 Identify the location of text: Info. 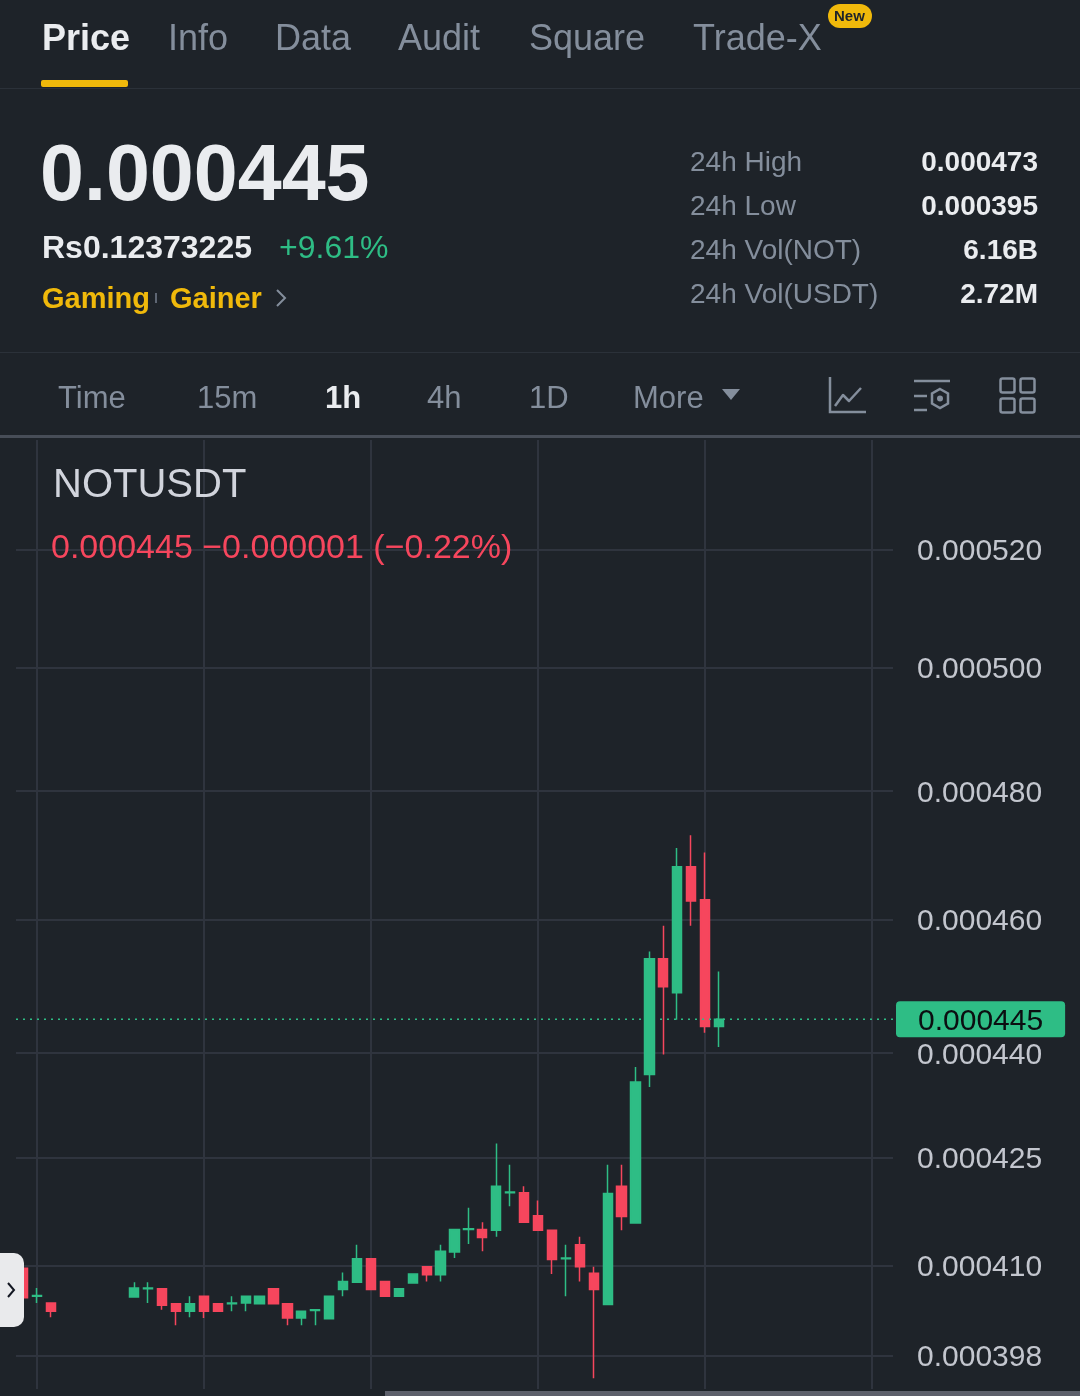
(198, 37).